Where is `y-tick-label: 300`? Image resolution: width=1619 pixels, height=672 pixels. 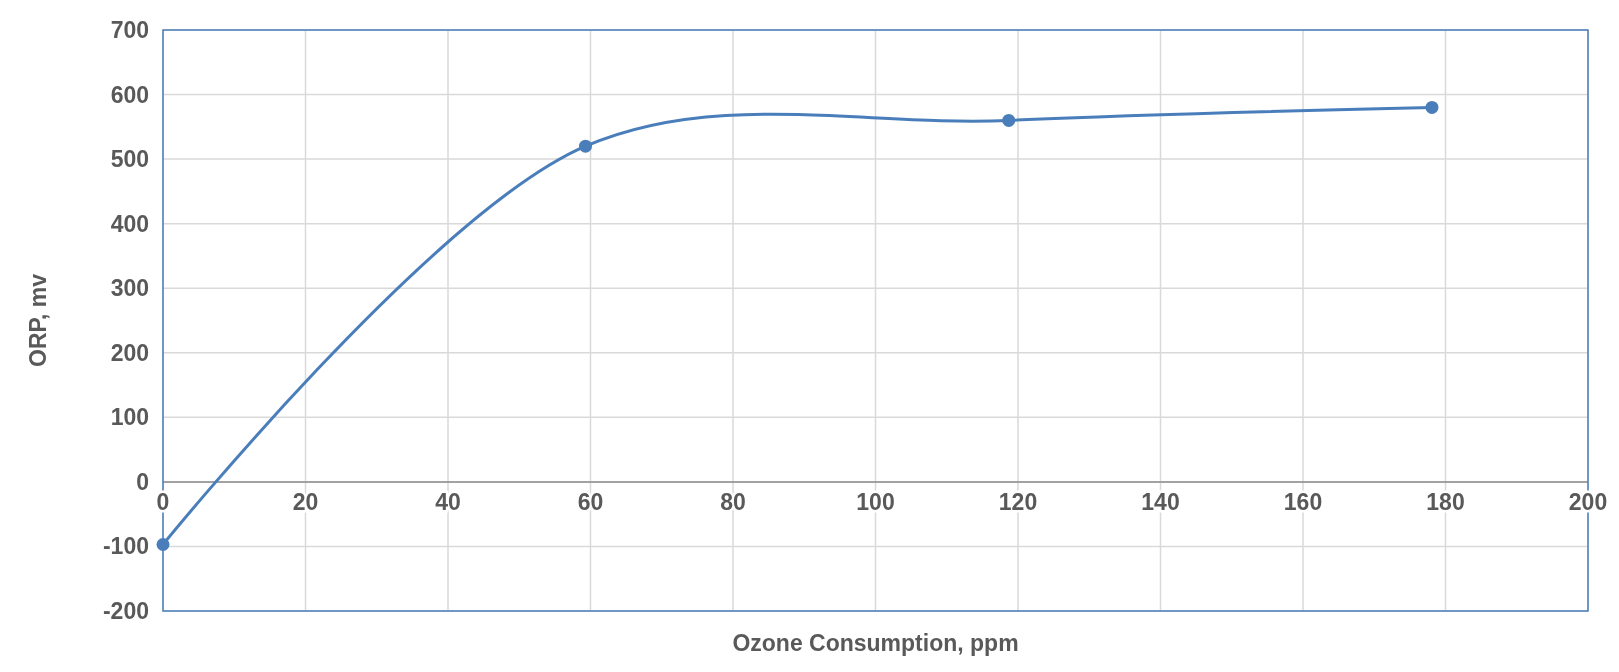
y-tick-label: 300 is located at coordinates (129, 288).